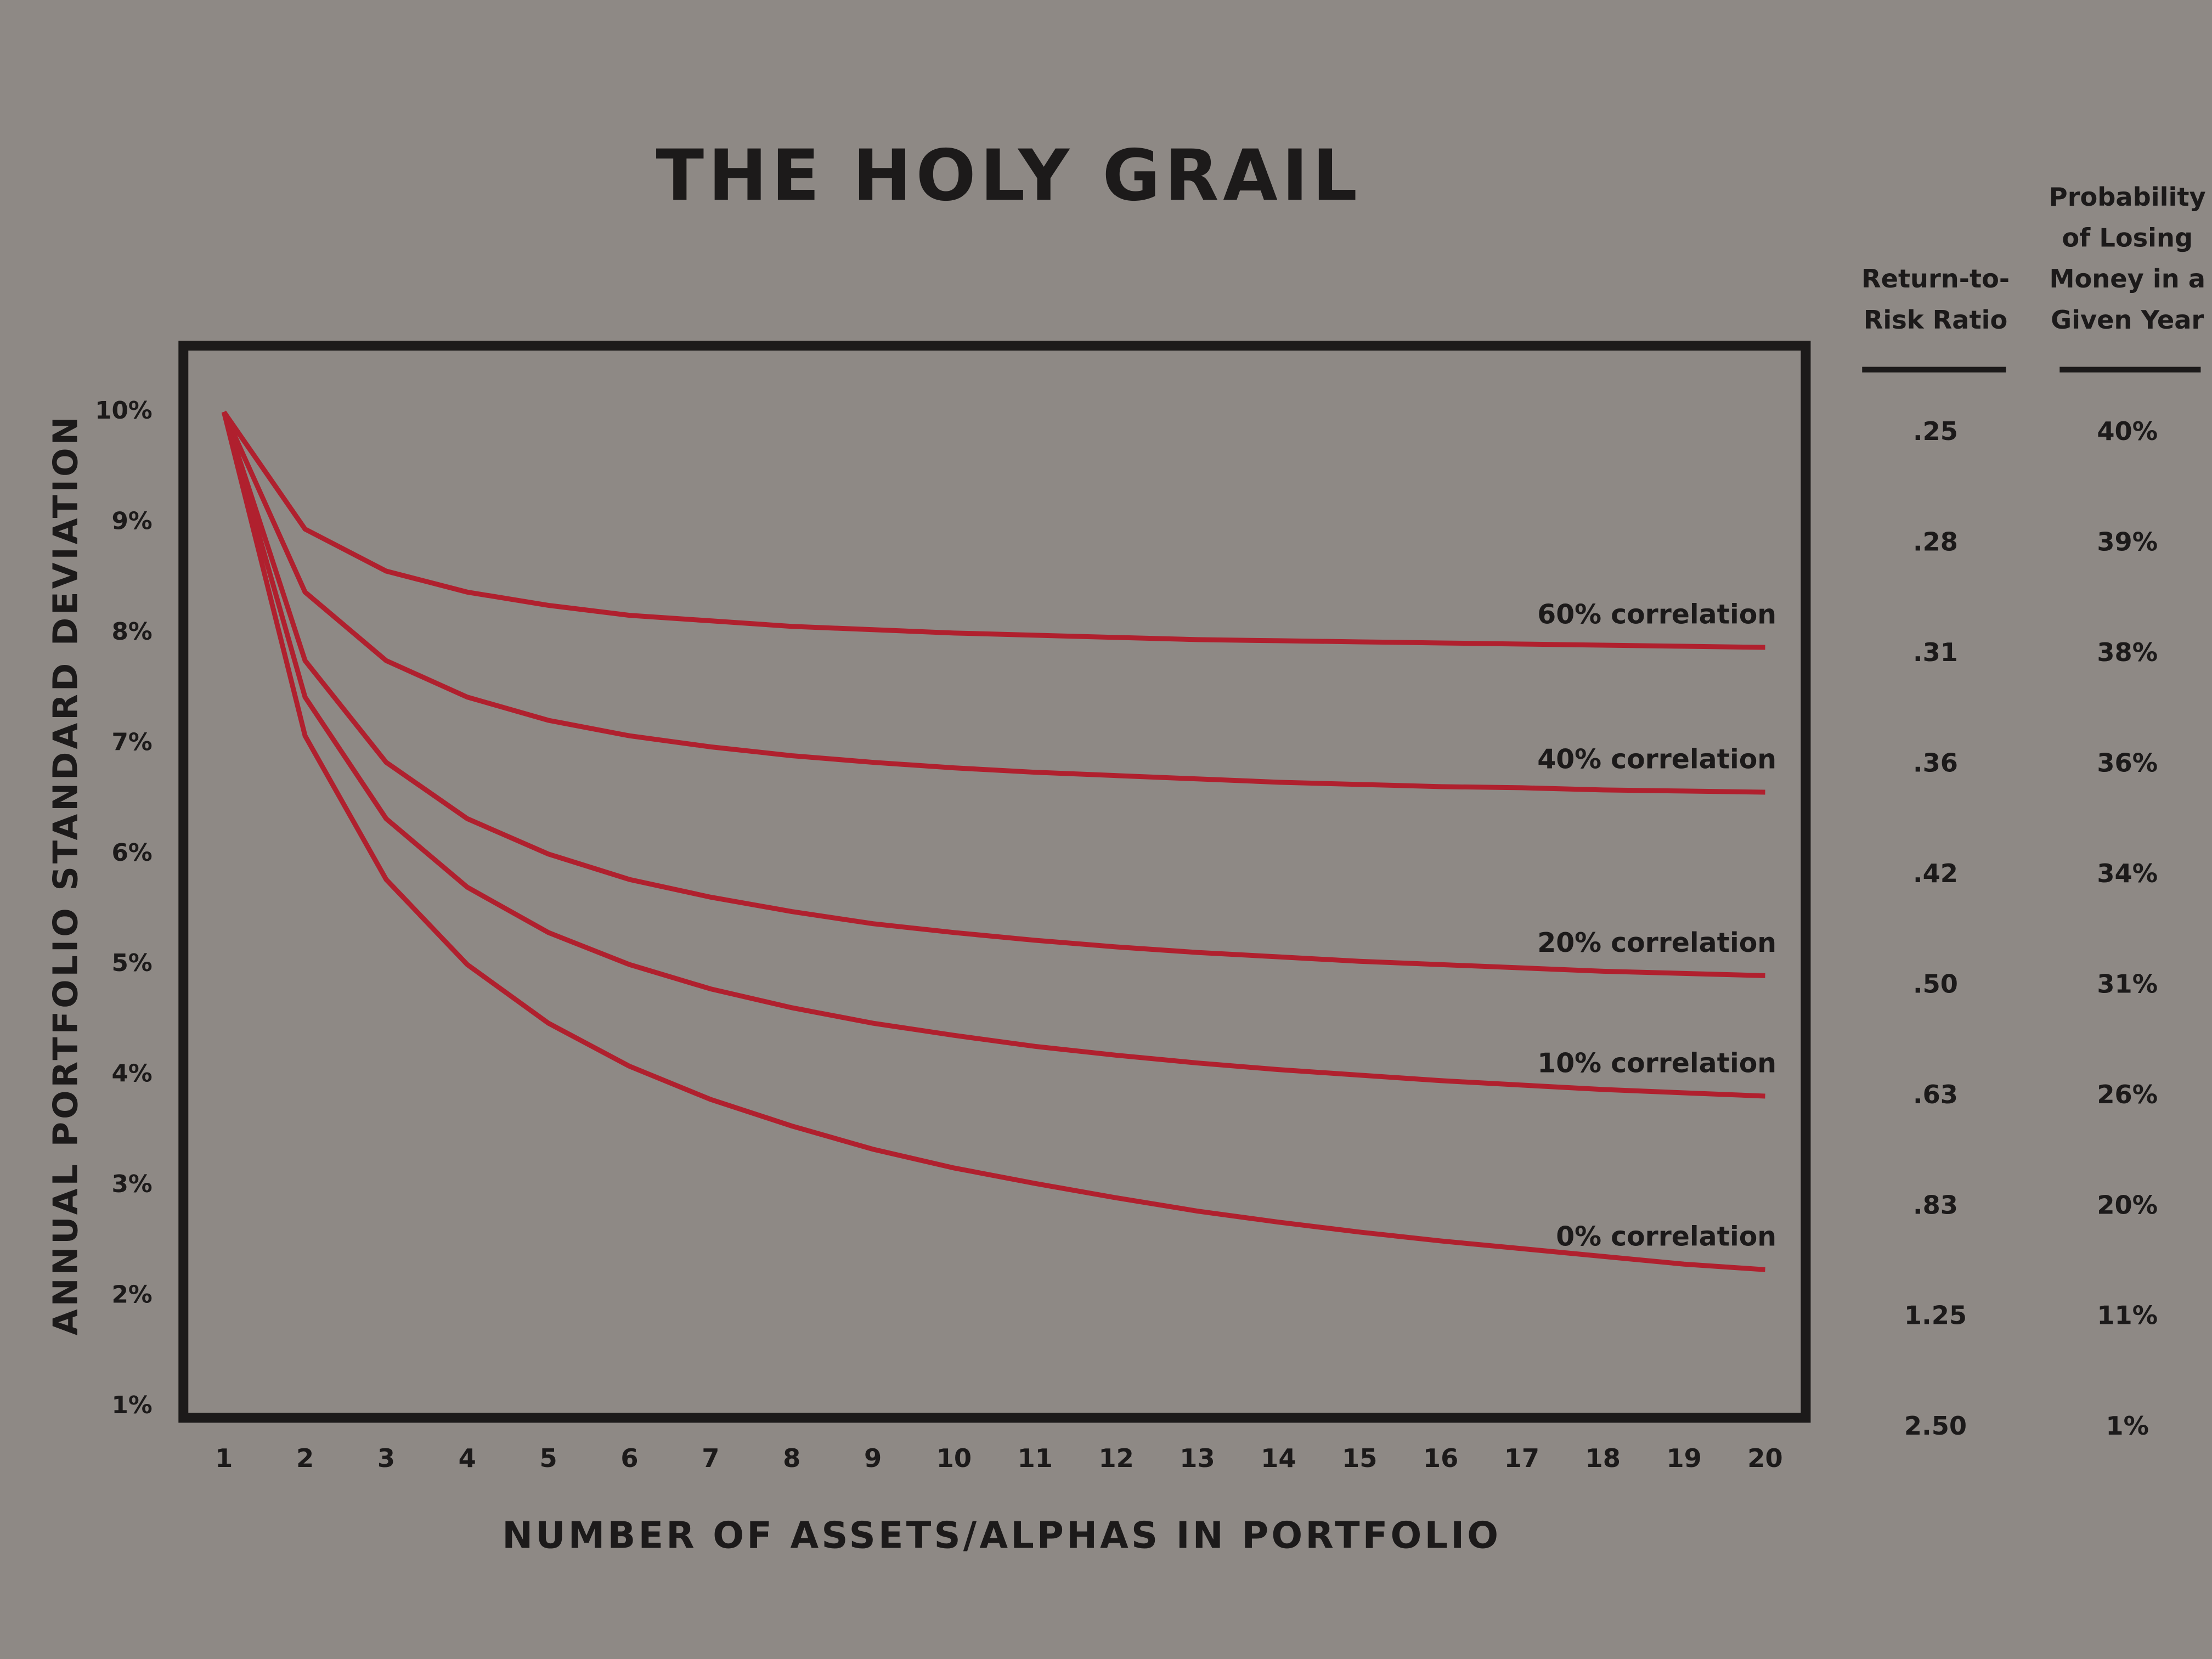 This screenshot has height=1659, width=2212. I want to click on x-tick-label: 10, so click(954, 1458).